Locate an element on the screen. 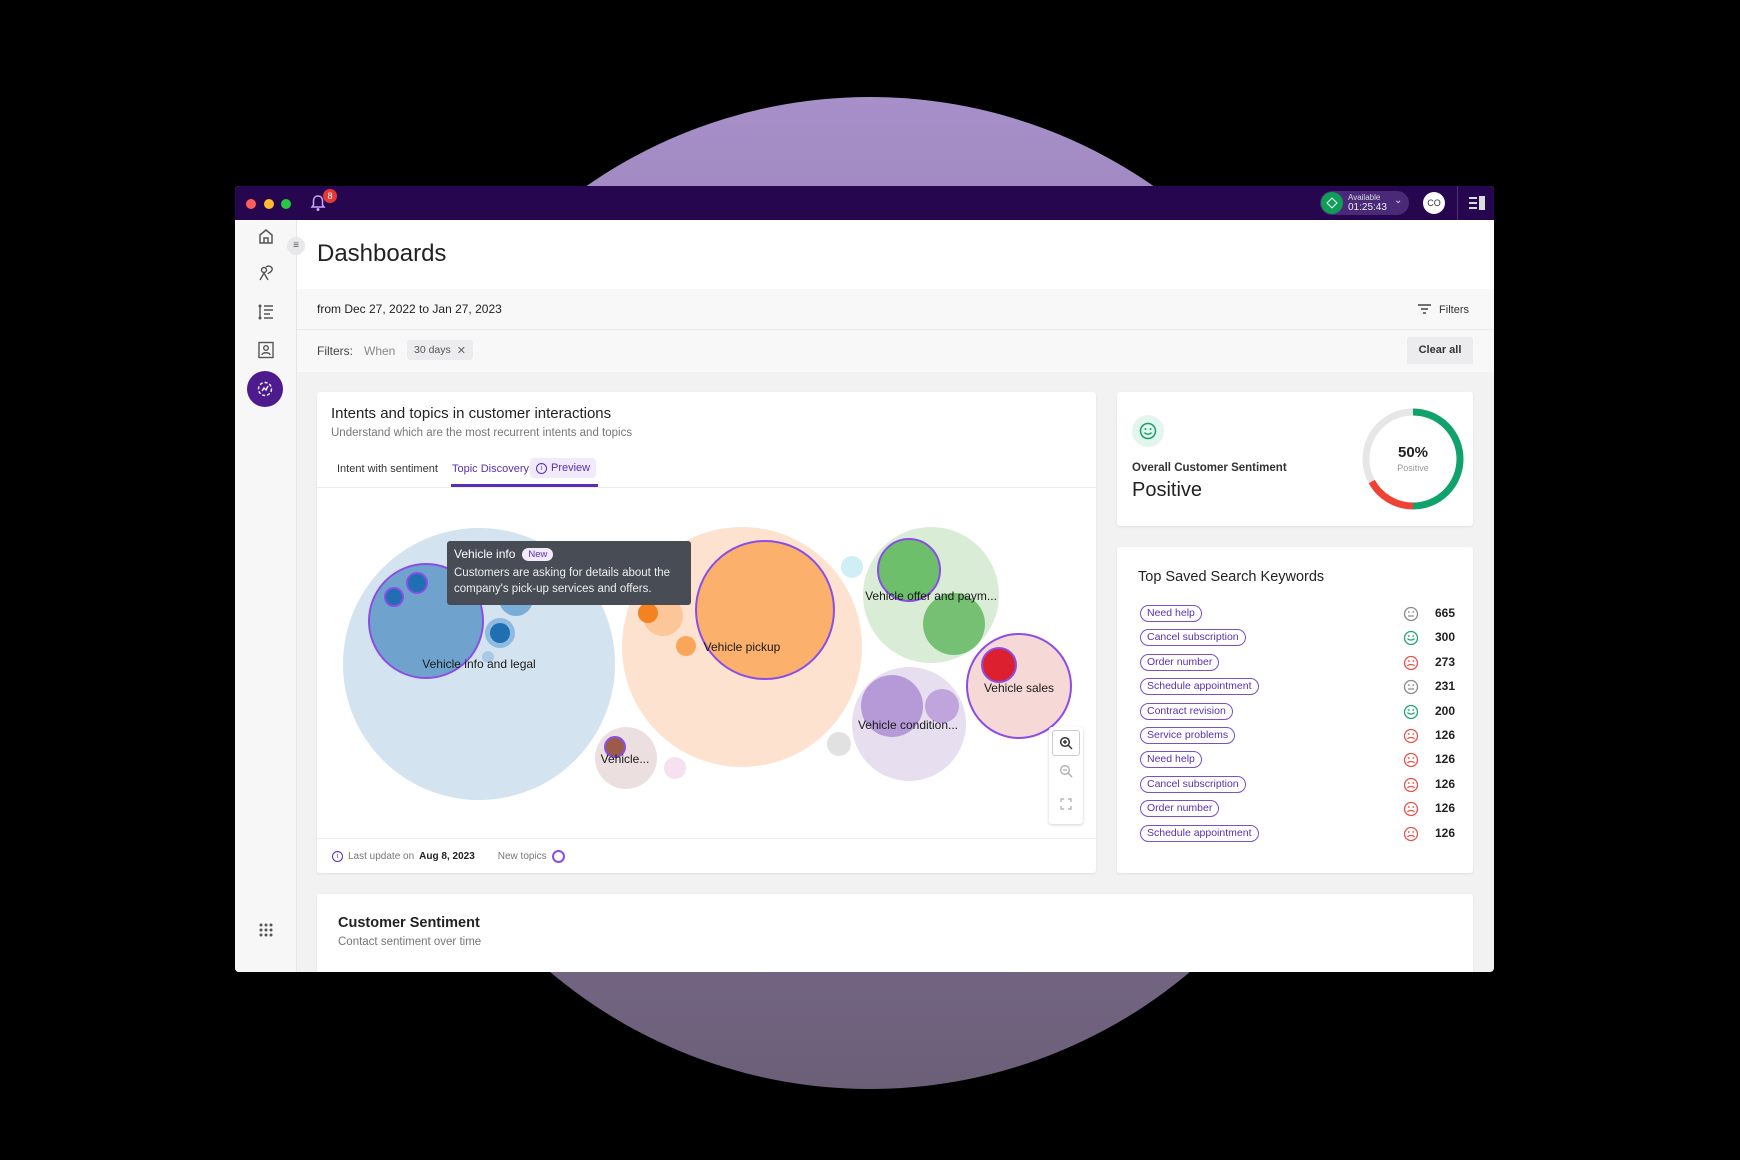  bell-icon is located at coordinates (318, 205).